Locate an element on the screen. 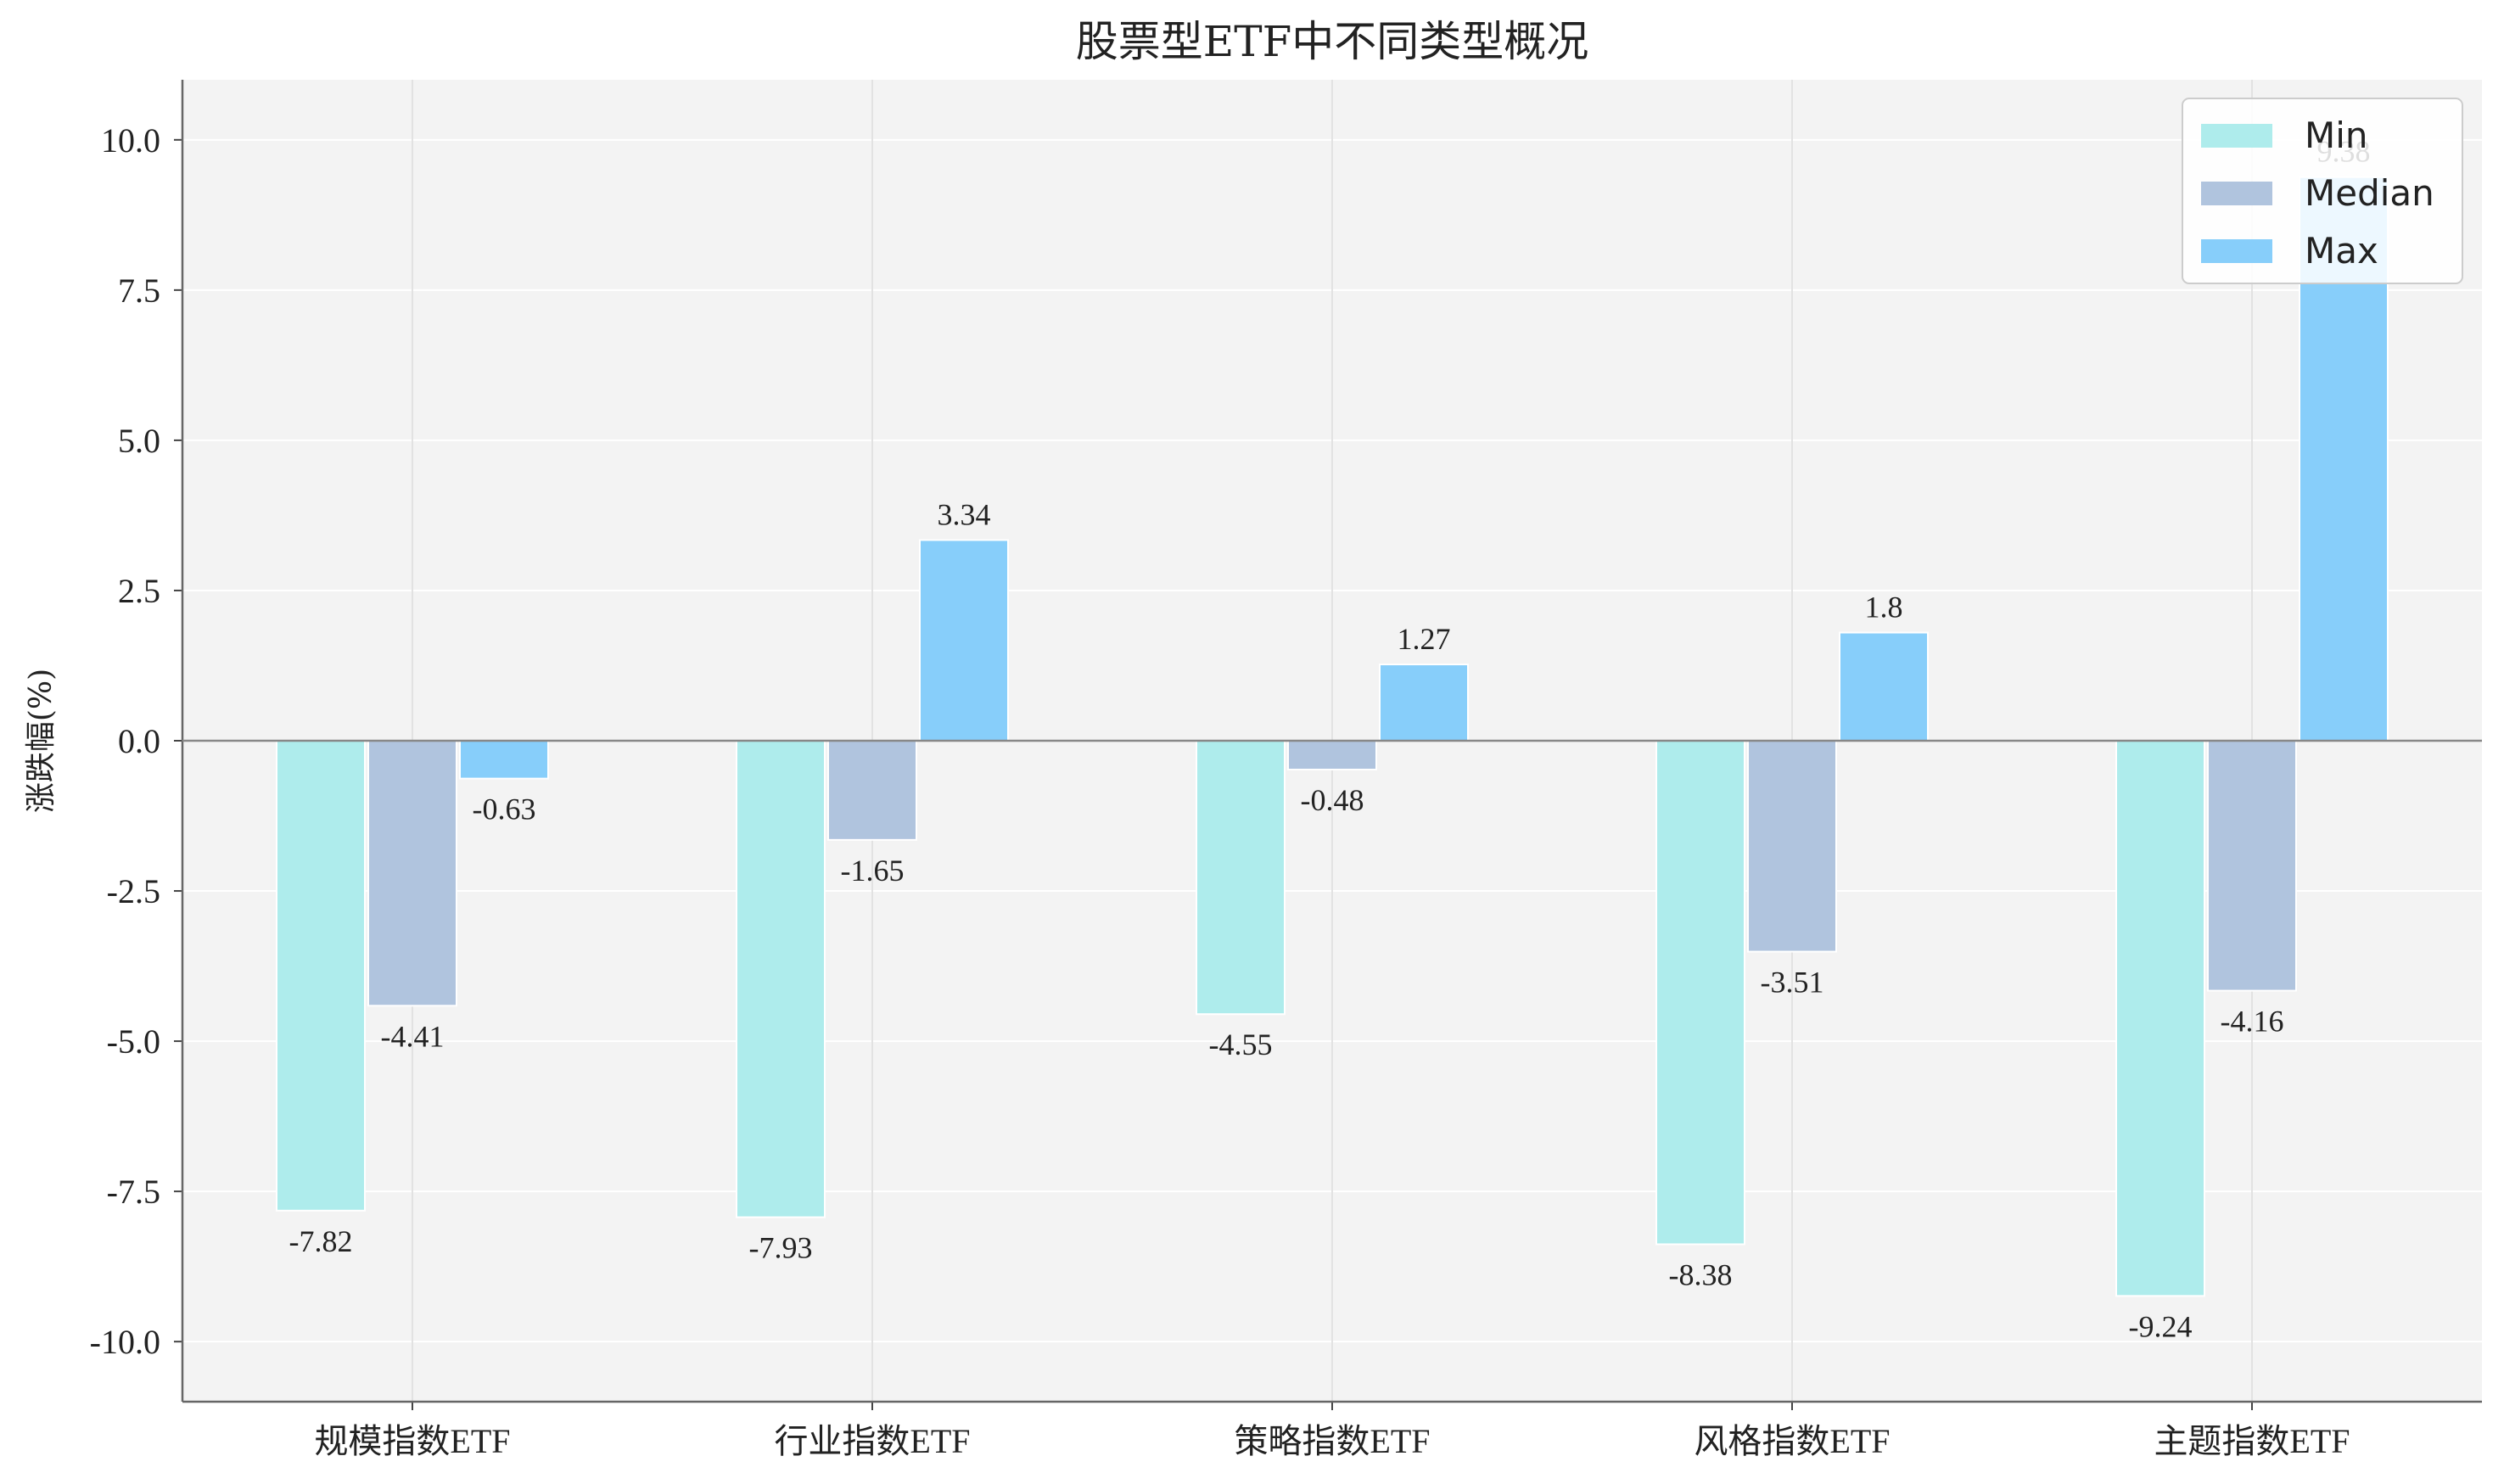  y-tick-label: -2.5 is located at coordinates (133, 891).